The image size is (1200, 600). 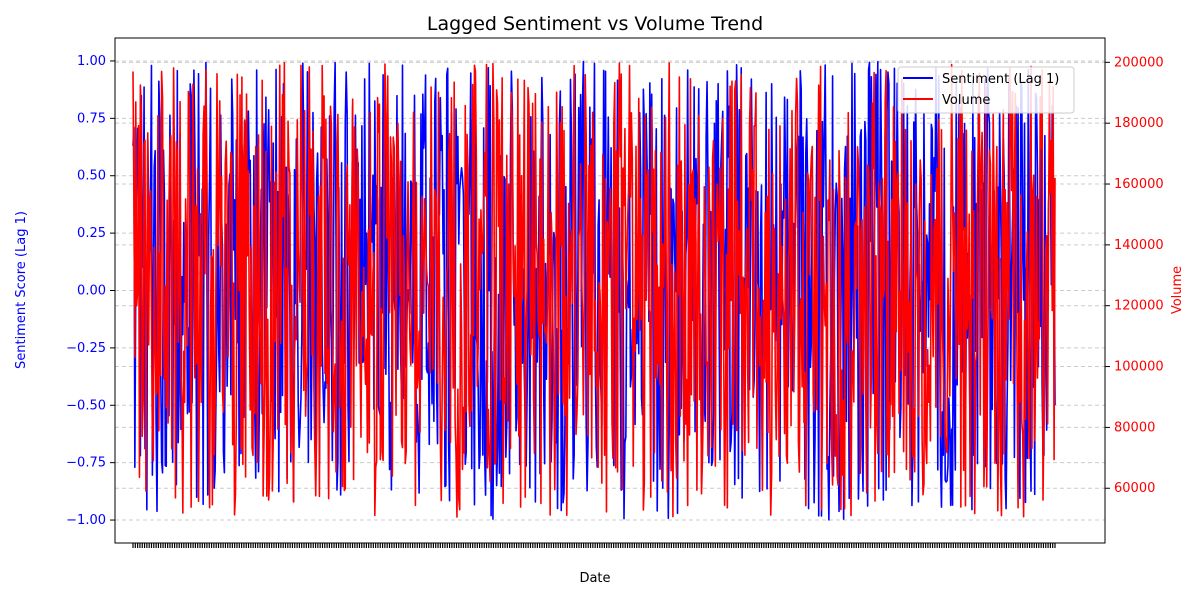 I want to click on right-tick-label: 200000, so click(x=1139, y=62).